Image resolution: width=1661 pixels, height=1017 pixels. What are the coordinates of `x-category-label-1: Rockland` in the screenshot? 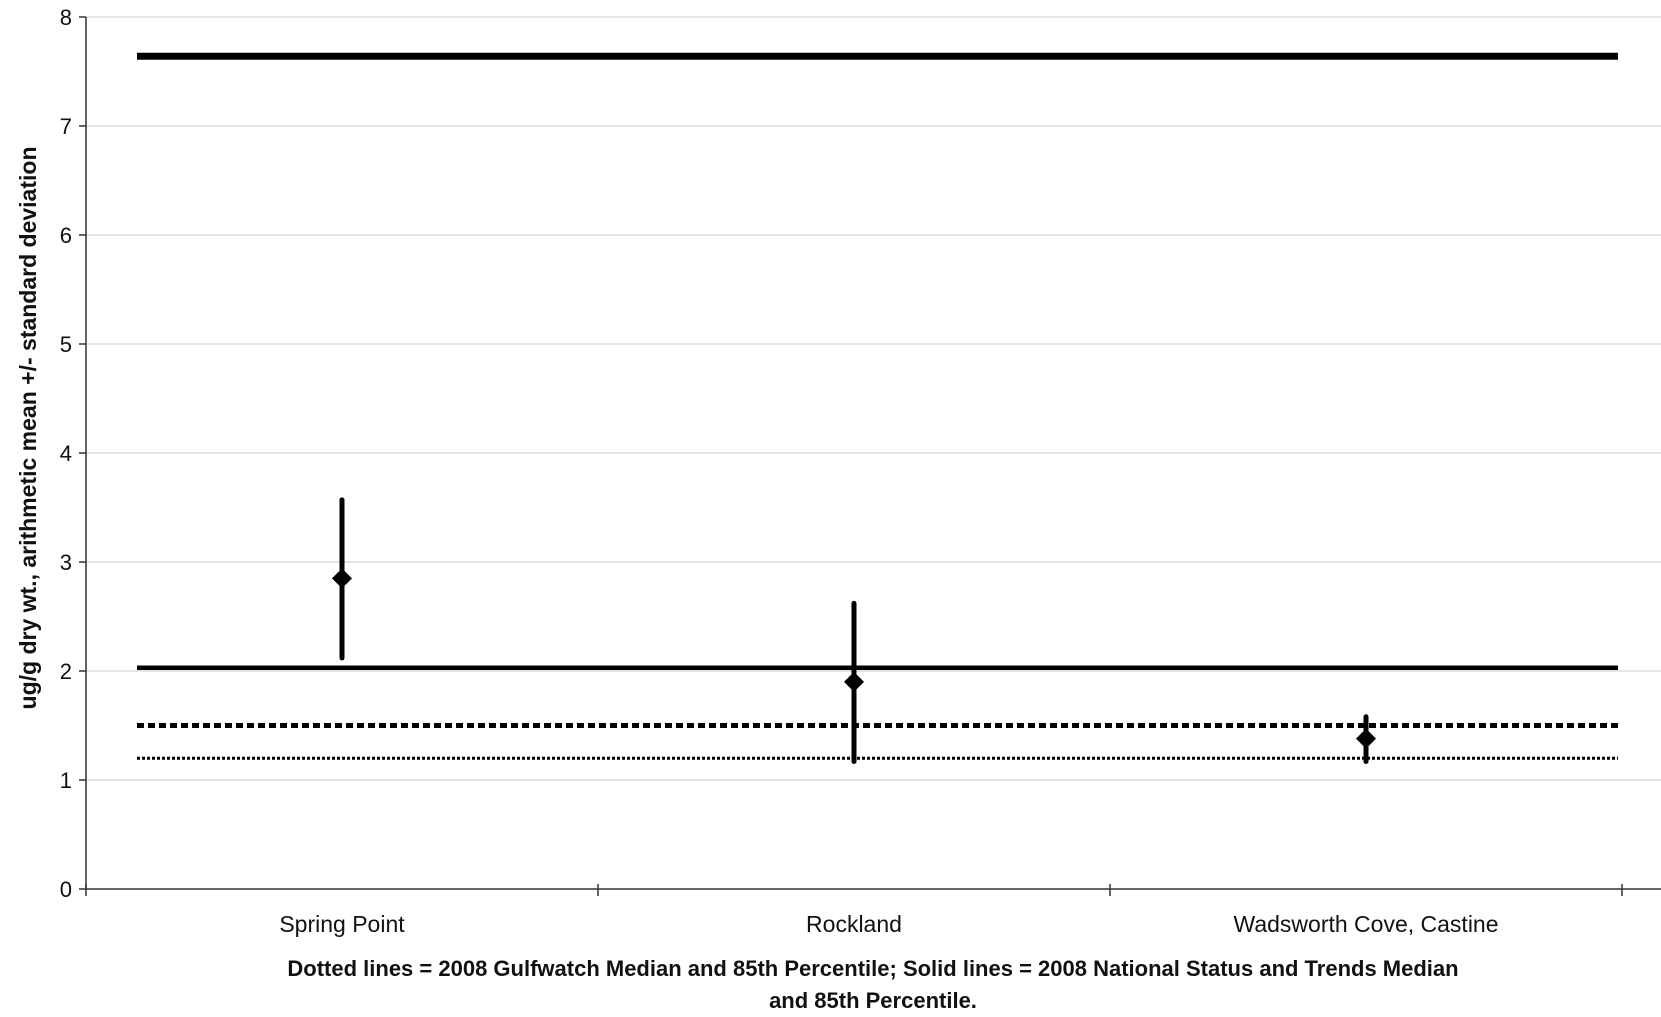 It's located at (854, 924).